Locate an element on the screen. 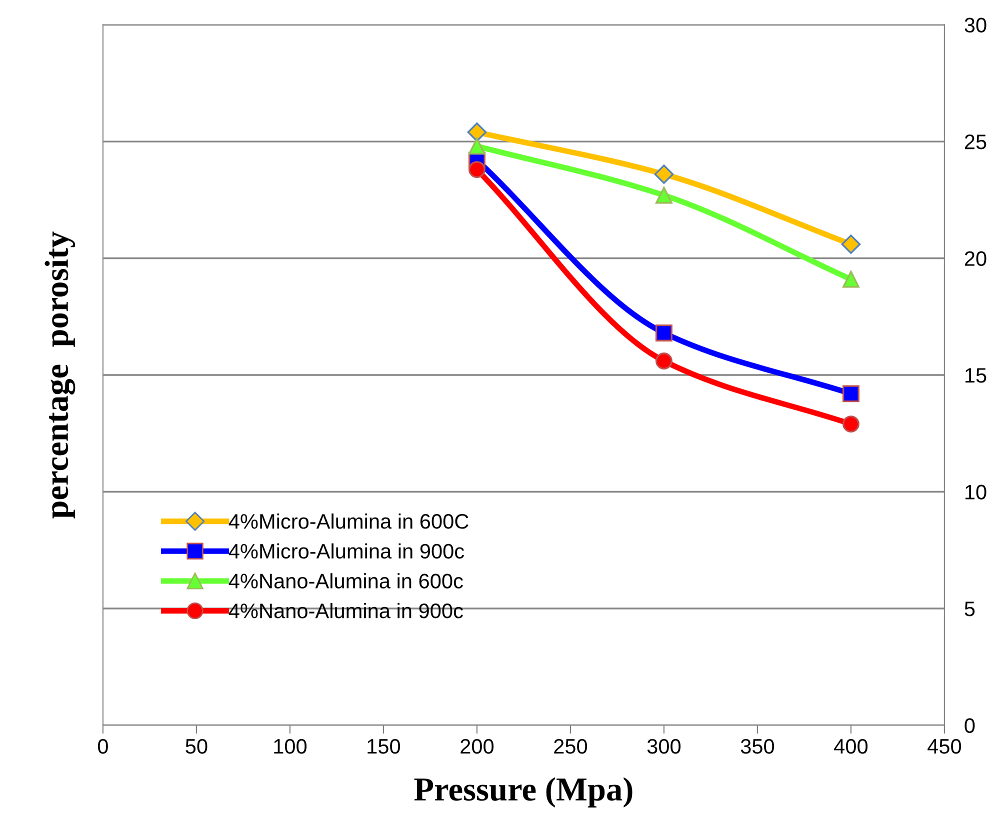  x-tick-label: 250 is located at coordinates (571, 746).